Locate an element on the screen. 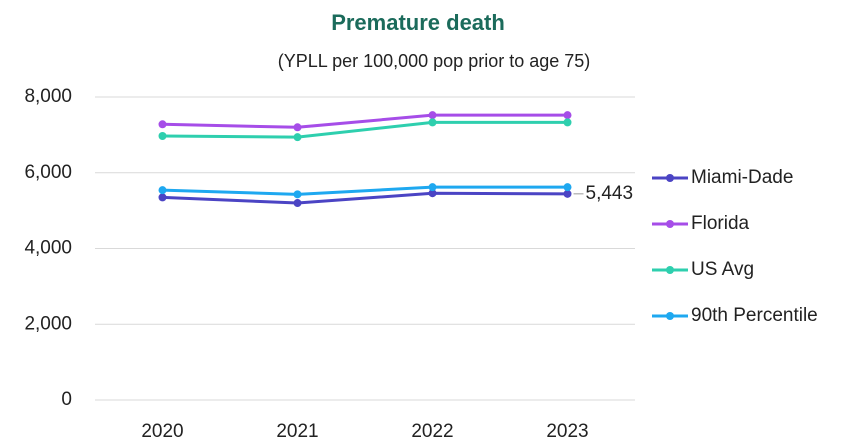 The height and width of the screenshot is (444, 863). x-tick-label: 2021 is located at coordinates (297, 431).